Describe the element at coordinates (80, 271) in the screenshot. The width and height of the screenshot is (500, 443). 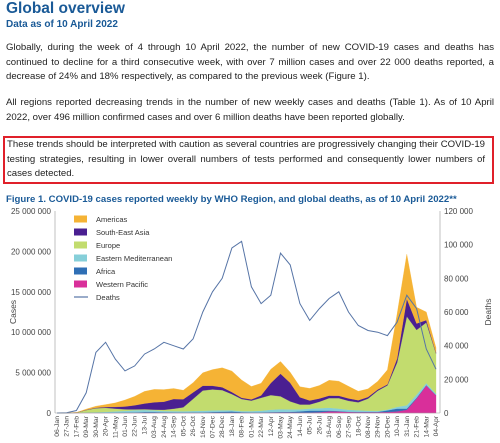
I see `legend-swatch-africa` at that location.